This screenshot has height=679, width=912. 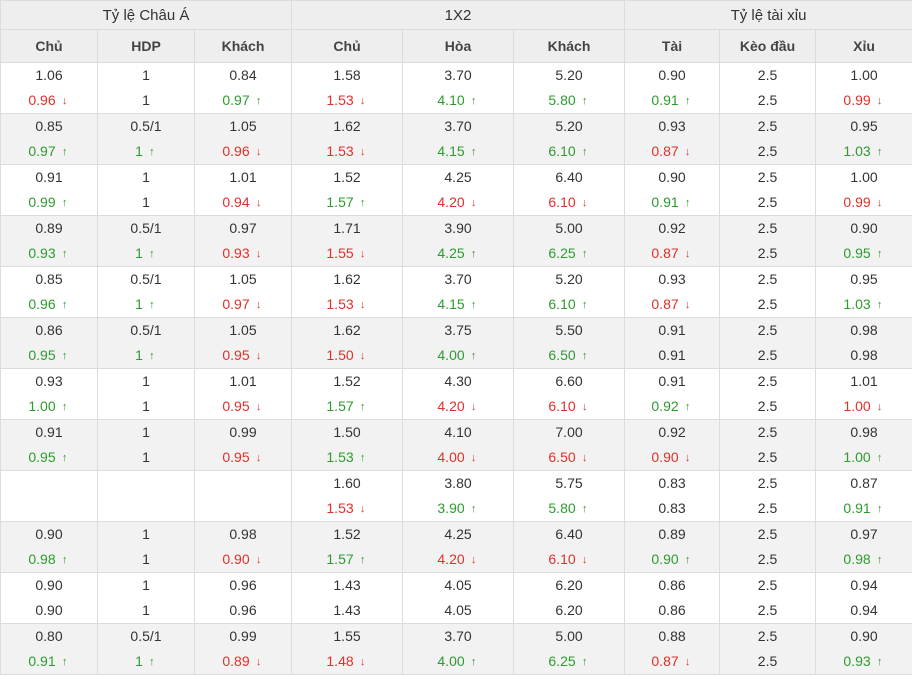 I want to click on current-odds: 0.89 ↓, so click(x=243, y=661).